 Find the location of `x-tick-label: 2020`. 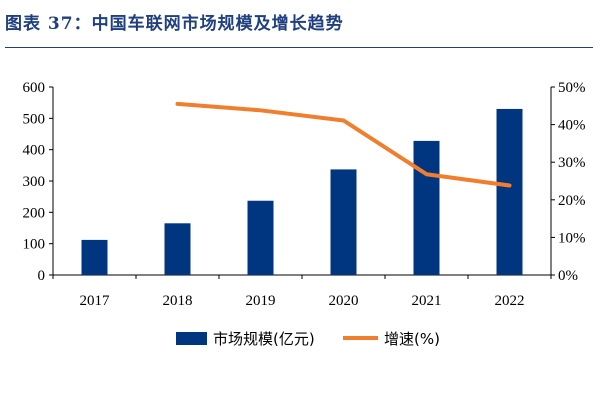

x-tick-label: 2020 is located at coordinates (344, 301).